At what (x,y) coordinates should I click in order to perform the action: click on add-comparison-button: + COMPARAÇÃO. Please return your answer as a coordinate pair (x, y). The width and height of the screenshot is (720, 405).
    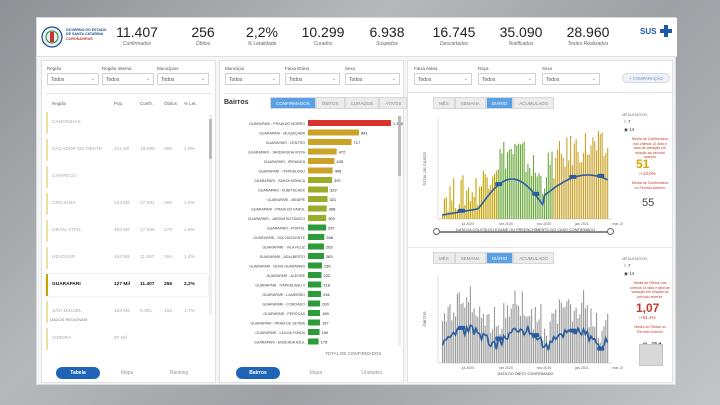
    Looking at the image, I should click on (646, 78).